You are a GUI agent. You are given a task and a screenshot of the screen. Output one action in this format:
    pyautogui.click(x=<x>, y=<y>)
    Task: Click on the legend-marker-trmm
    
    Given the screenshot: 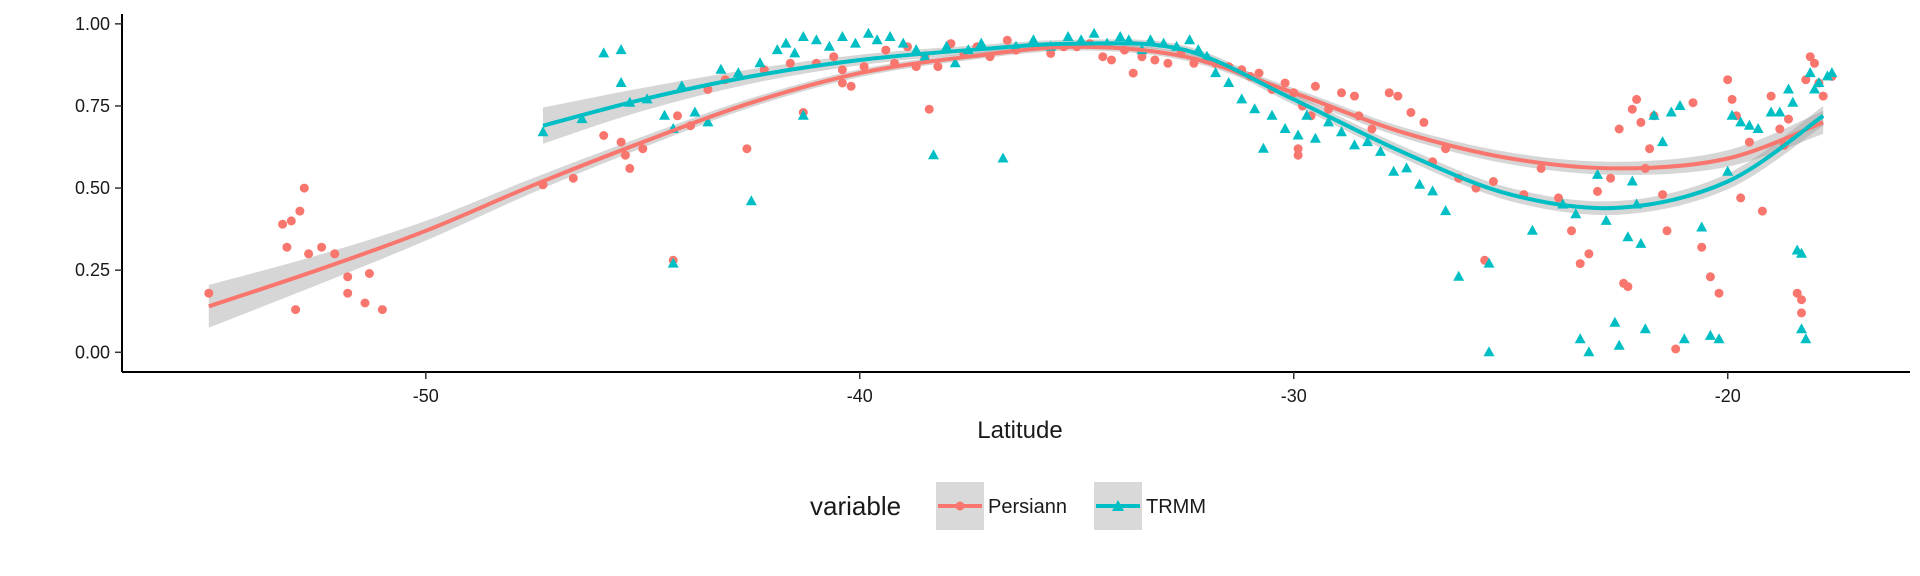 What is the action you would take?
    pyautogui.click(x=1118, y=505)
    